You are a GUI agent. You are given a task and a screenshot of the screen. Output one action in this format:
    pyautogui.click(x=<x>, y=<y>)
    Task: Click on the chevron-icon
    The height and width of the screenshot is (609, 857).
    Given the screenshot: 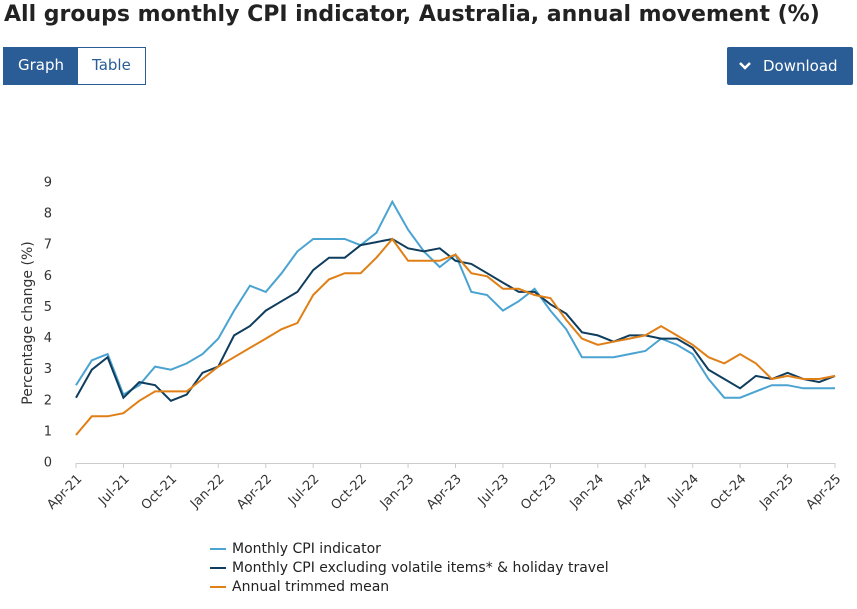 What is the action you would take?
    pyautogui.click(x=745, y=66)
    